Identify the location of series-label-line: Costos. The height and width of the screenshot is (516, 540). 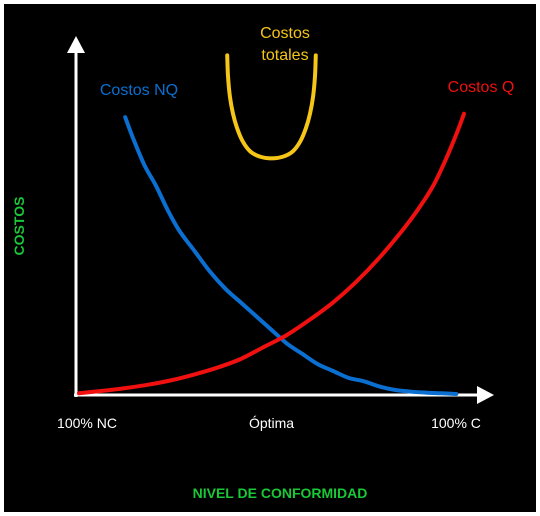
(285, 33).